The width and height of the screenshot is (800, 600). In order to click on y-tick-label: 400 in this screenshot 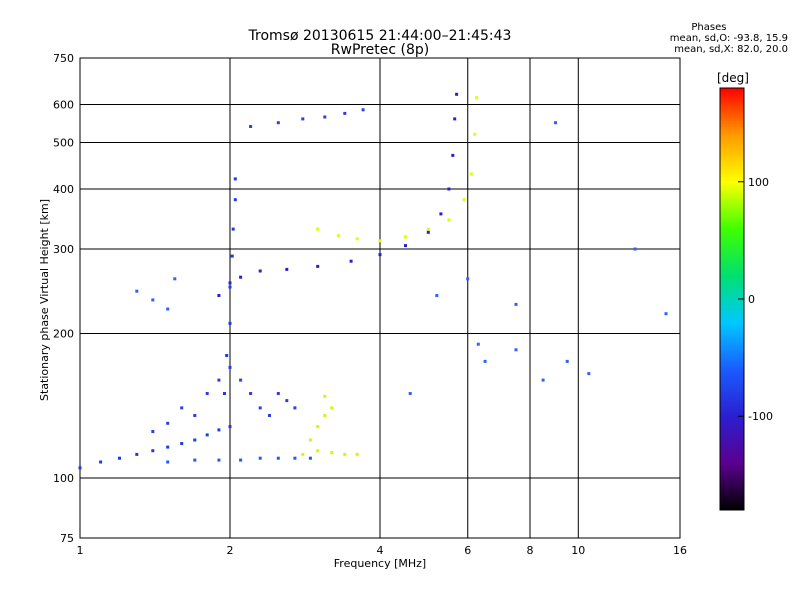, I will do `click(63, 189)`.